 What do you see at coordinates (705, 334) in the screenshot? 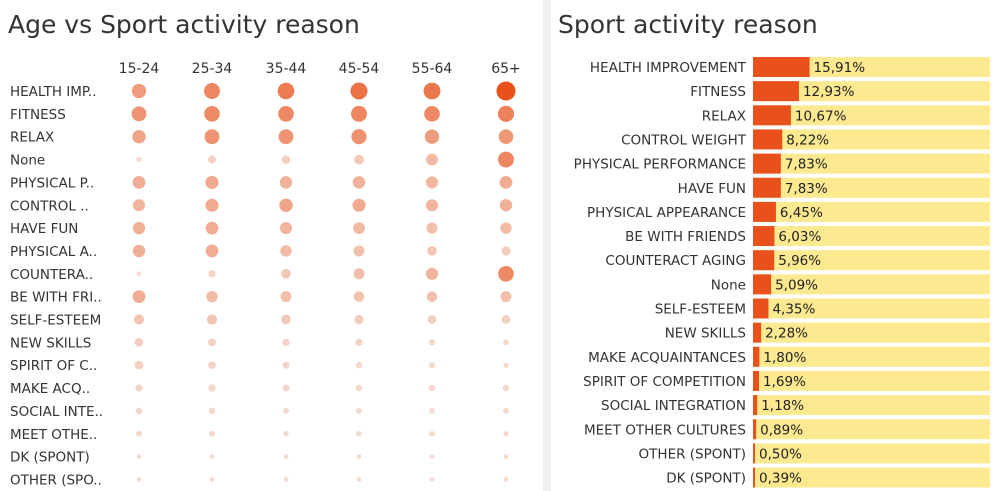
I see `category-label: NEW SKILLS` at bounding box center [705, 334].